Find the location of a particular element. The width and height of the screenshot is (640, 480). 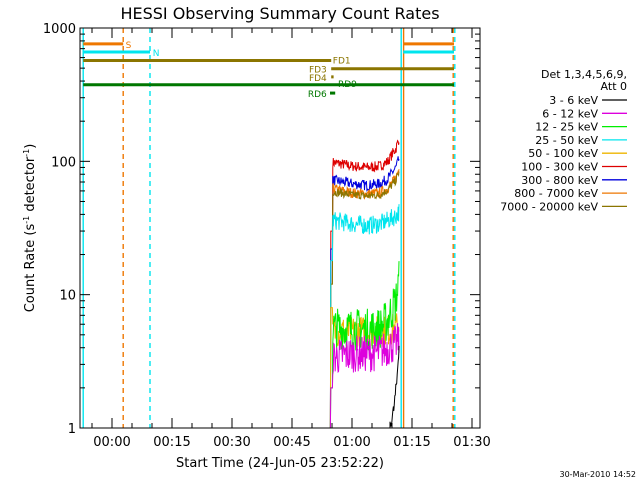

flag-label: S is located at coordinates (129, 46).